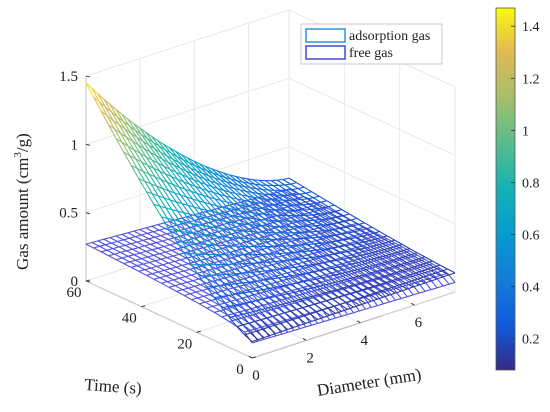 The width and height of the screenshot is (550, 412). I want to click on z-tick-label: 1, so click(75, 145).